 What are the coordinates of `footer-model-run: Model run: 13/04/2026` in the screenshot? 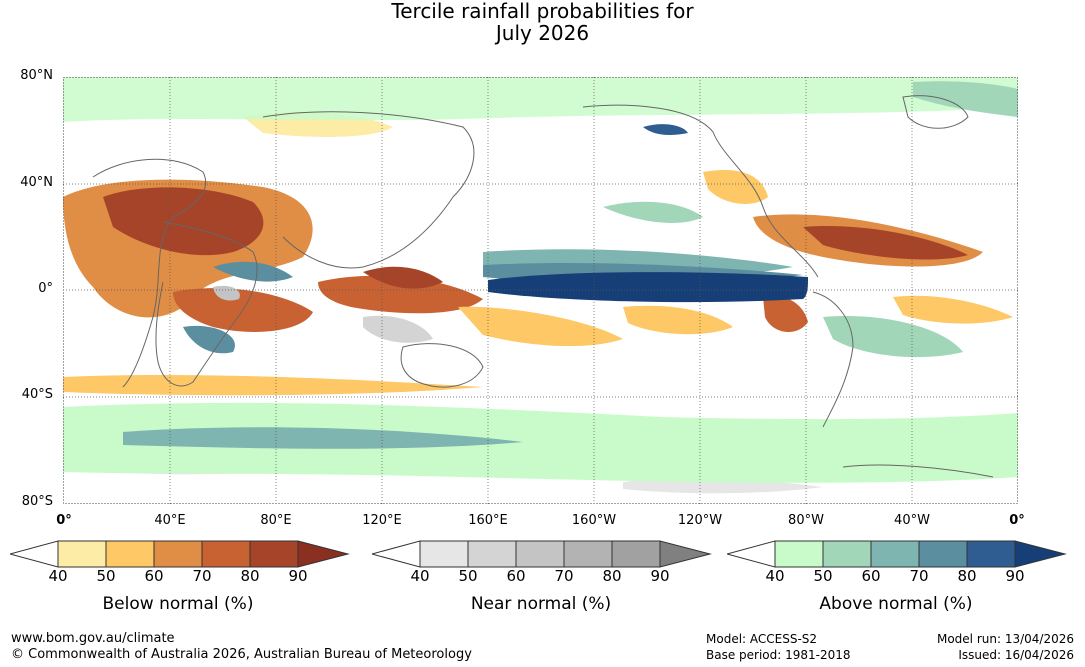 It's located at (1005, 639).